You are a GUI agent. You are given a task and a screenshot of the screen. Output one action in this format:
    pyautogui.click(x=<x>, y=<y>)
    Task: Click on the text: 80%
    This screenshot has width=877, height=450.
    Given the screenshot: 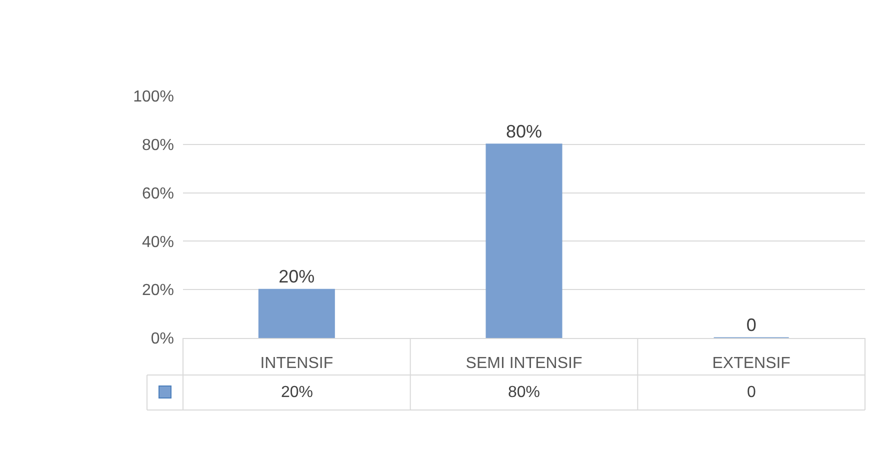 What is the action you would take?
    pyautogui.click(x=524, y=131)
    